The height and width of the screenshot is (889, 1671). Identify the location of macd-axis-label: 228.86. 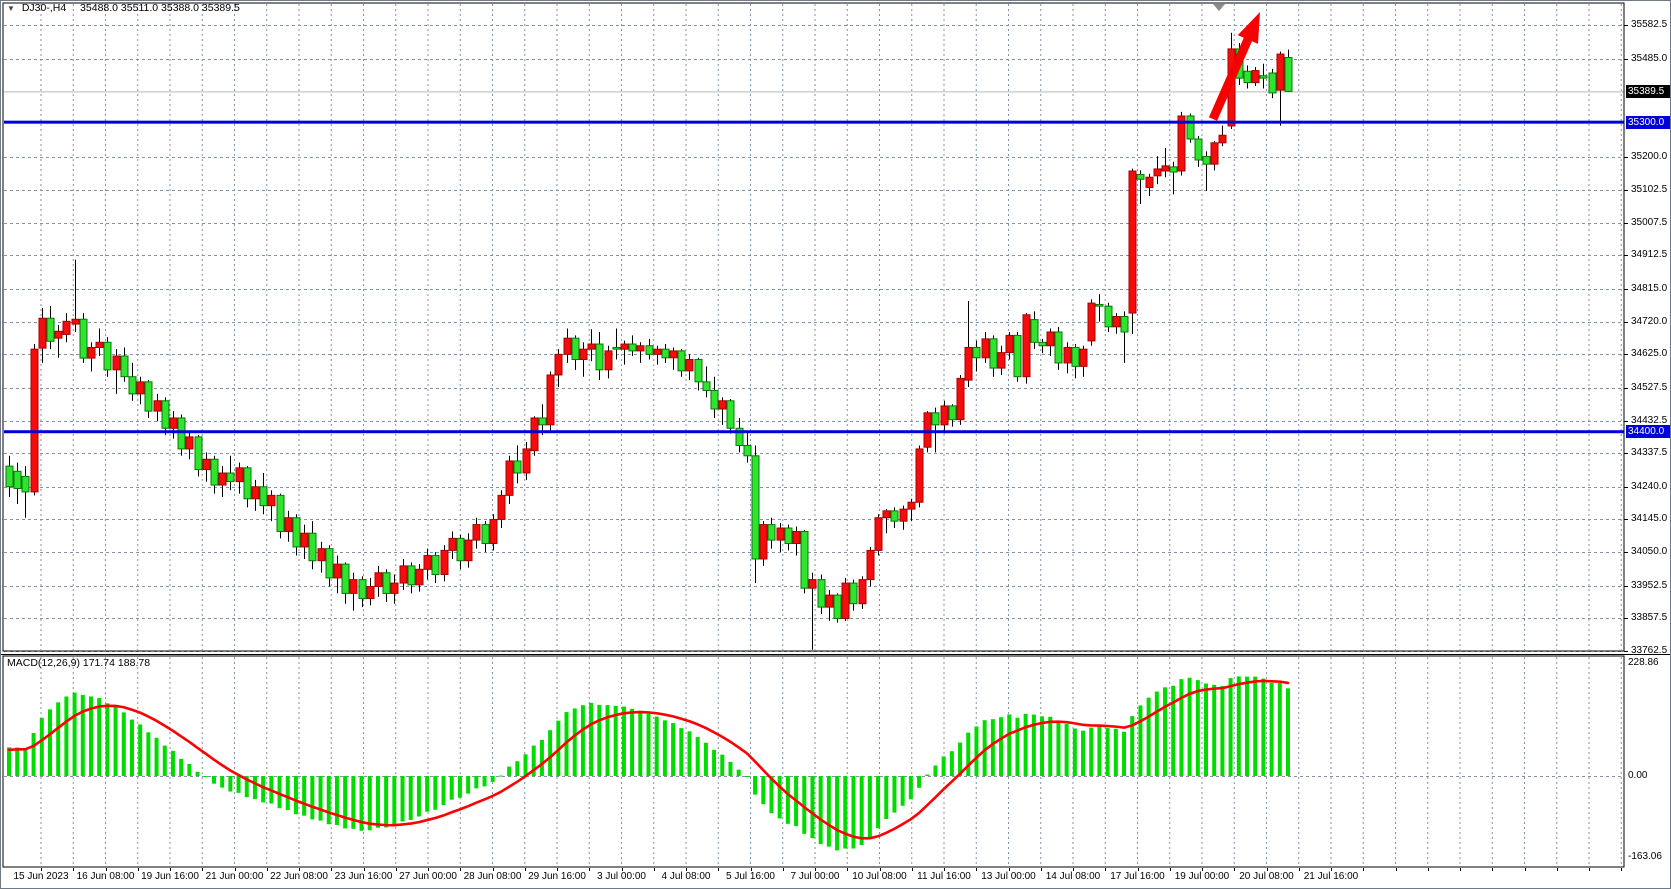
(1643, 662).